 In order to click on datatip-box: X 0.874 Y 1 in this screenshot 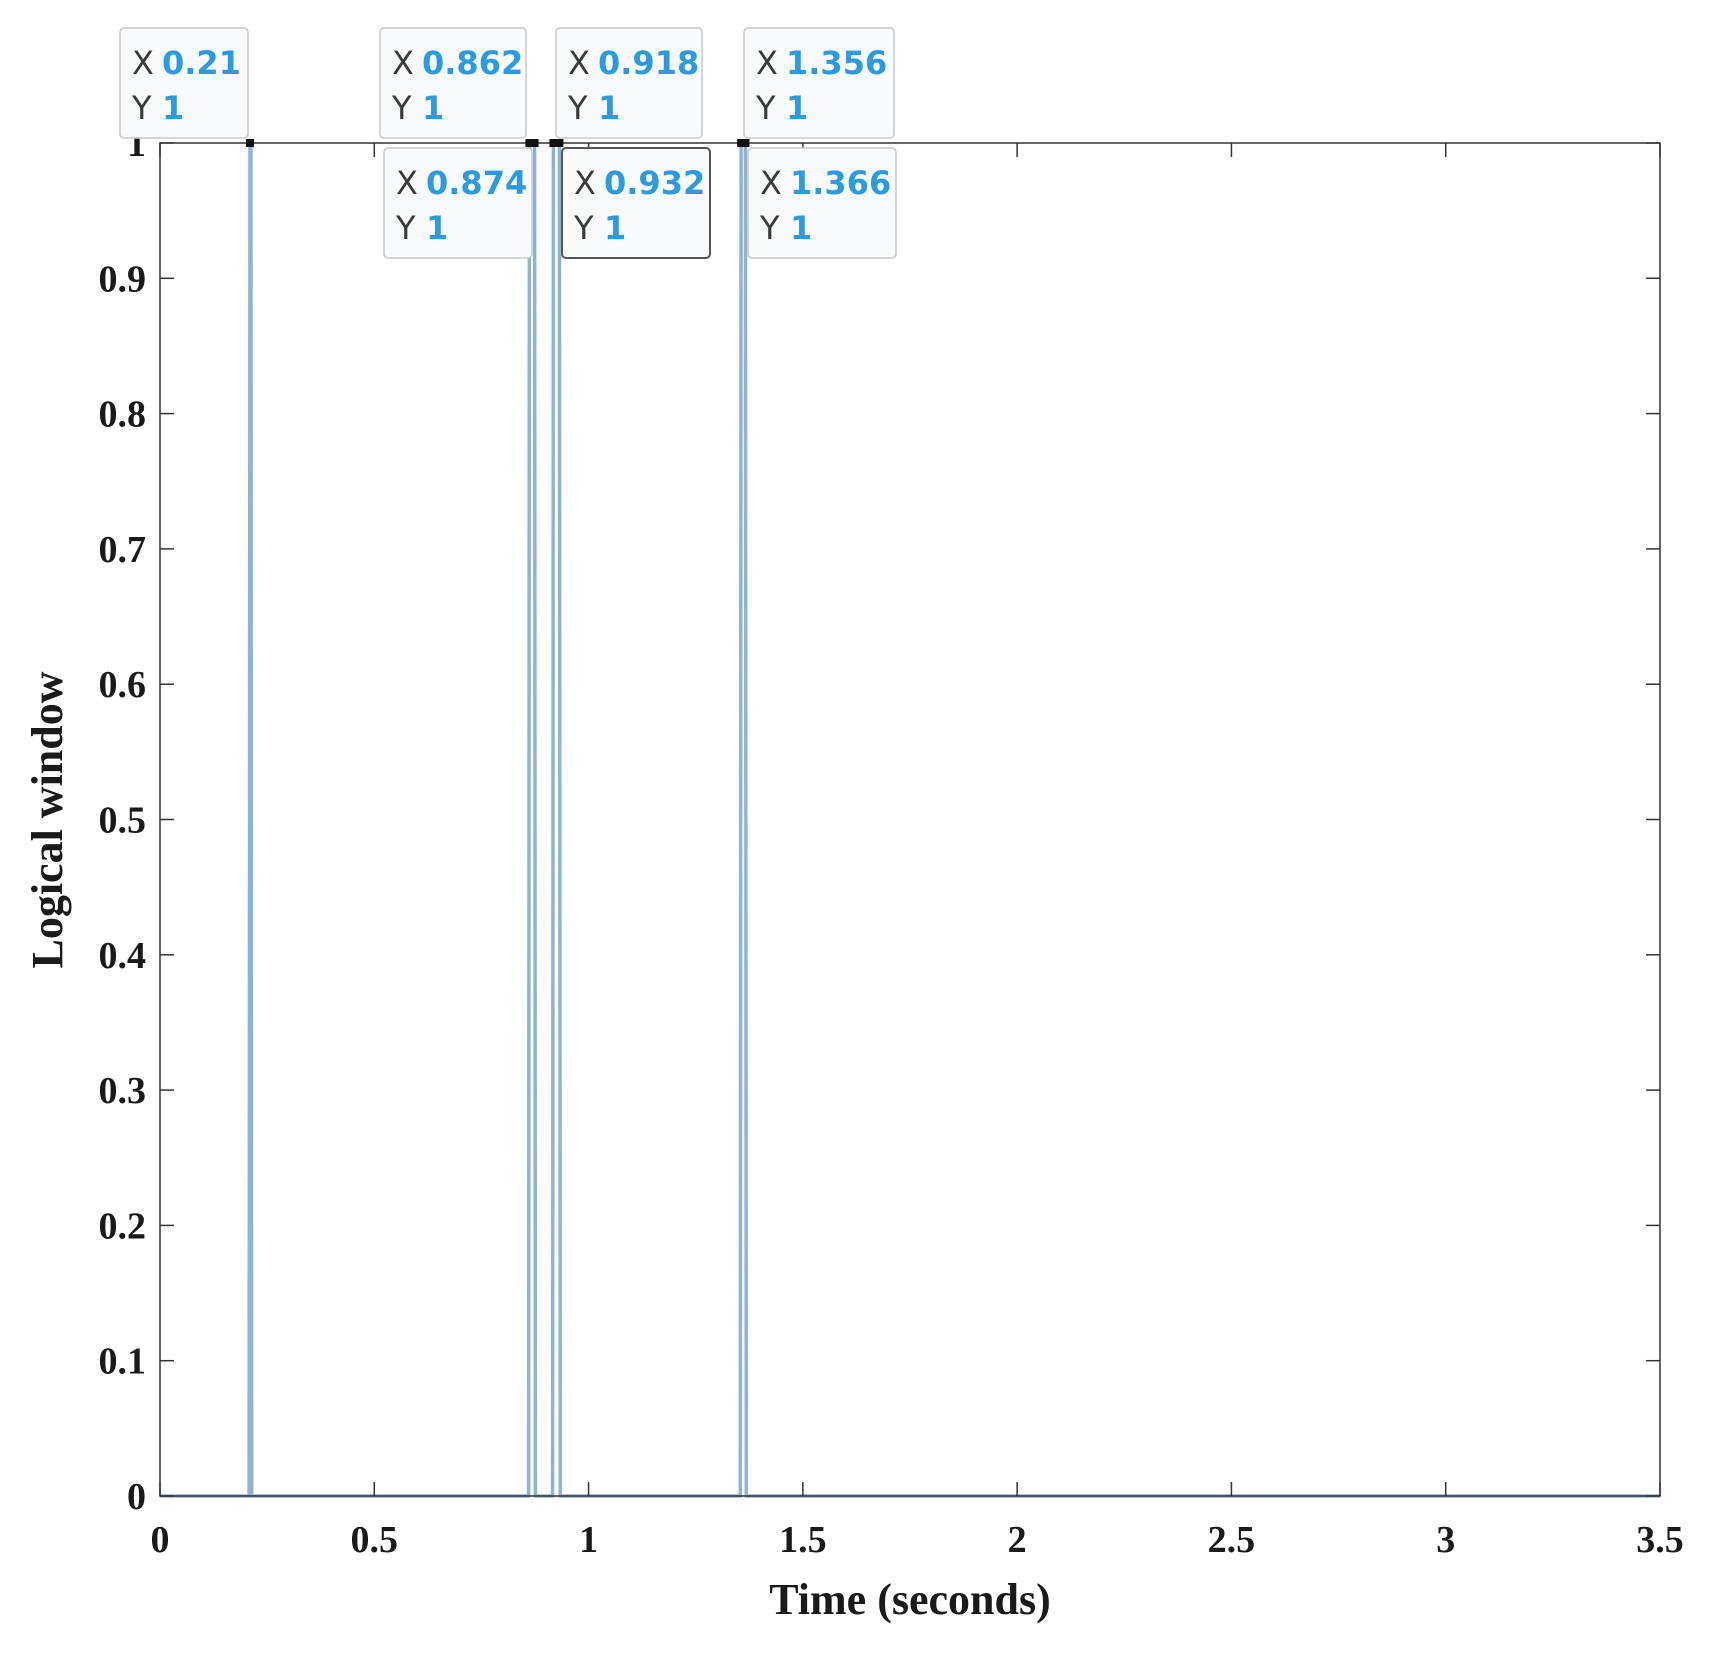, I will do `click(458, 203)`.